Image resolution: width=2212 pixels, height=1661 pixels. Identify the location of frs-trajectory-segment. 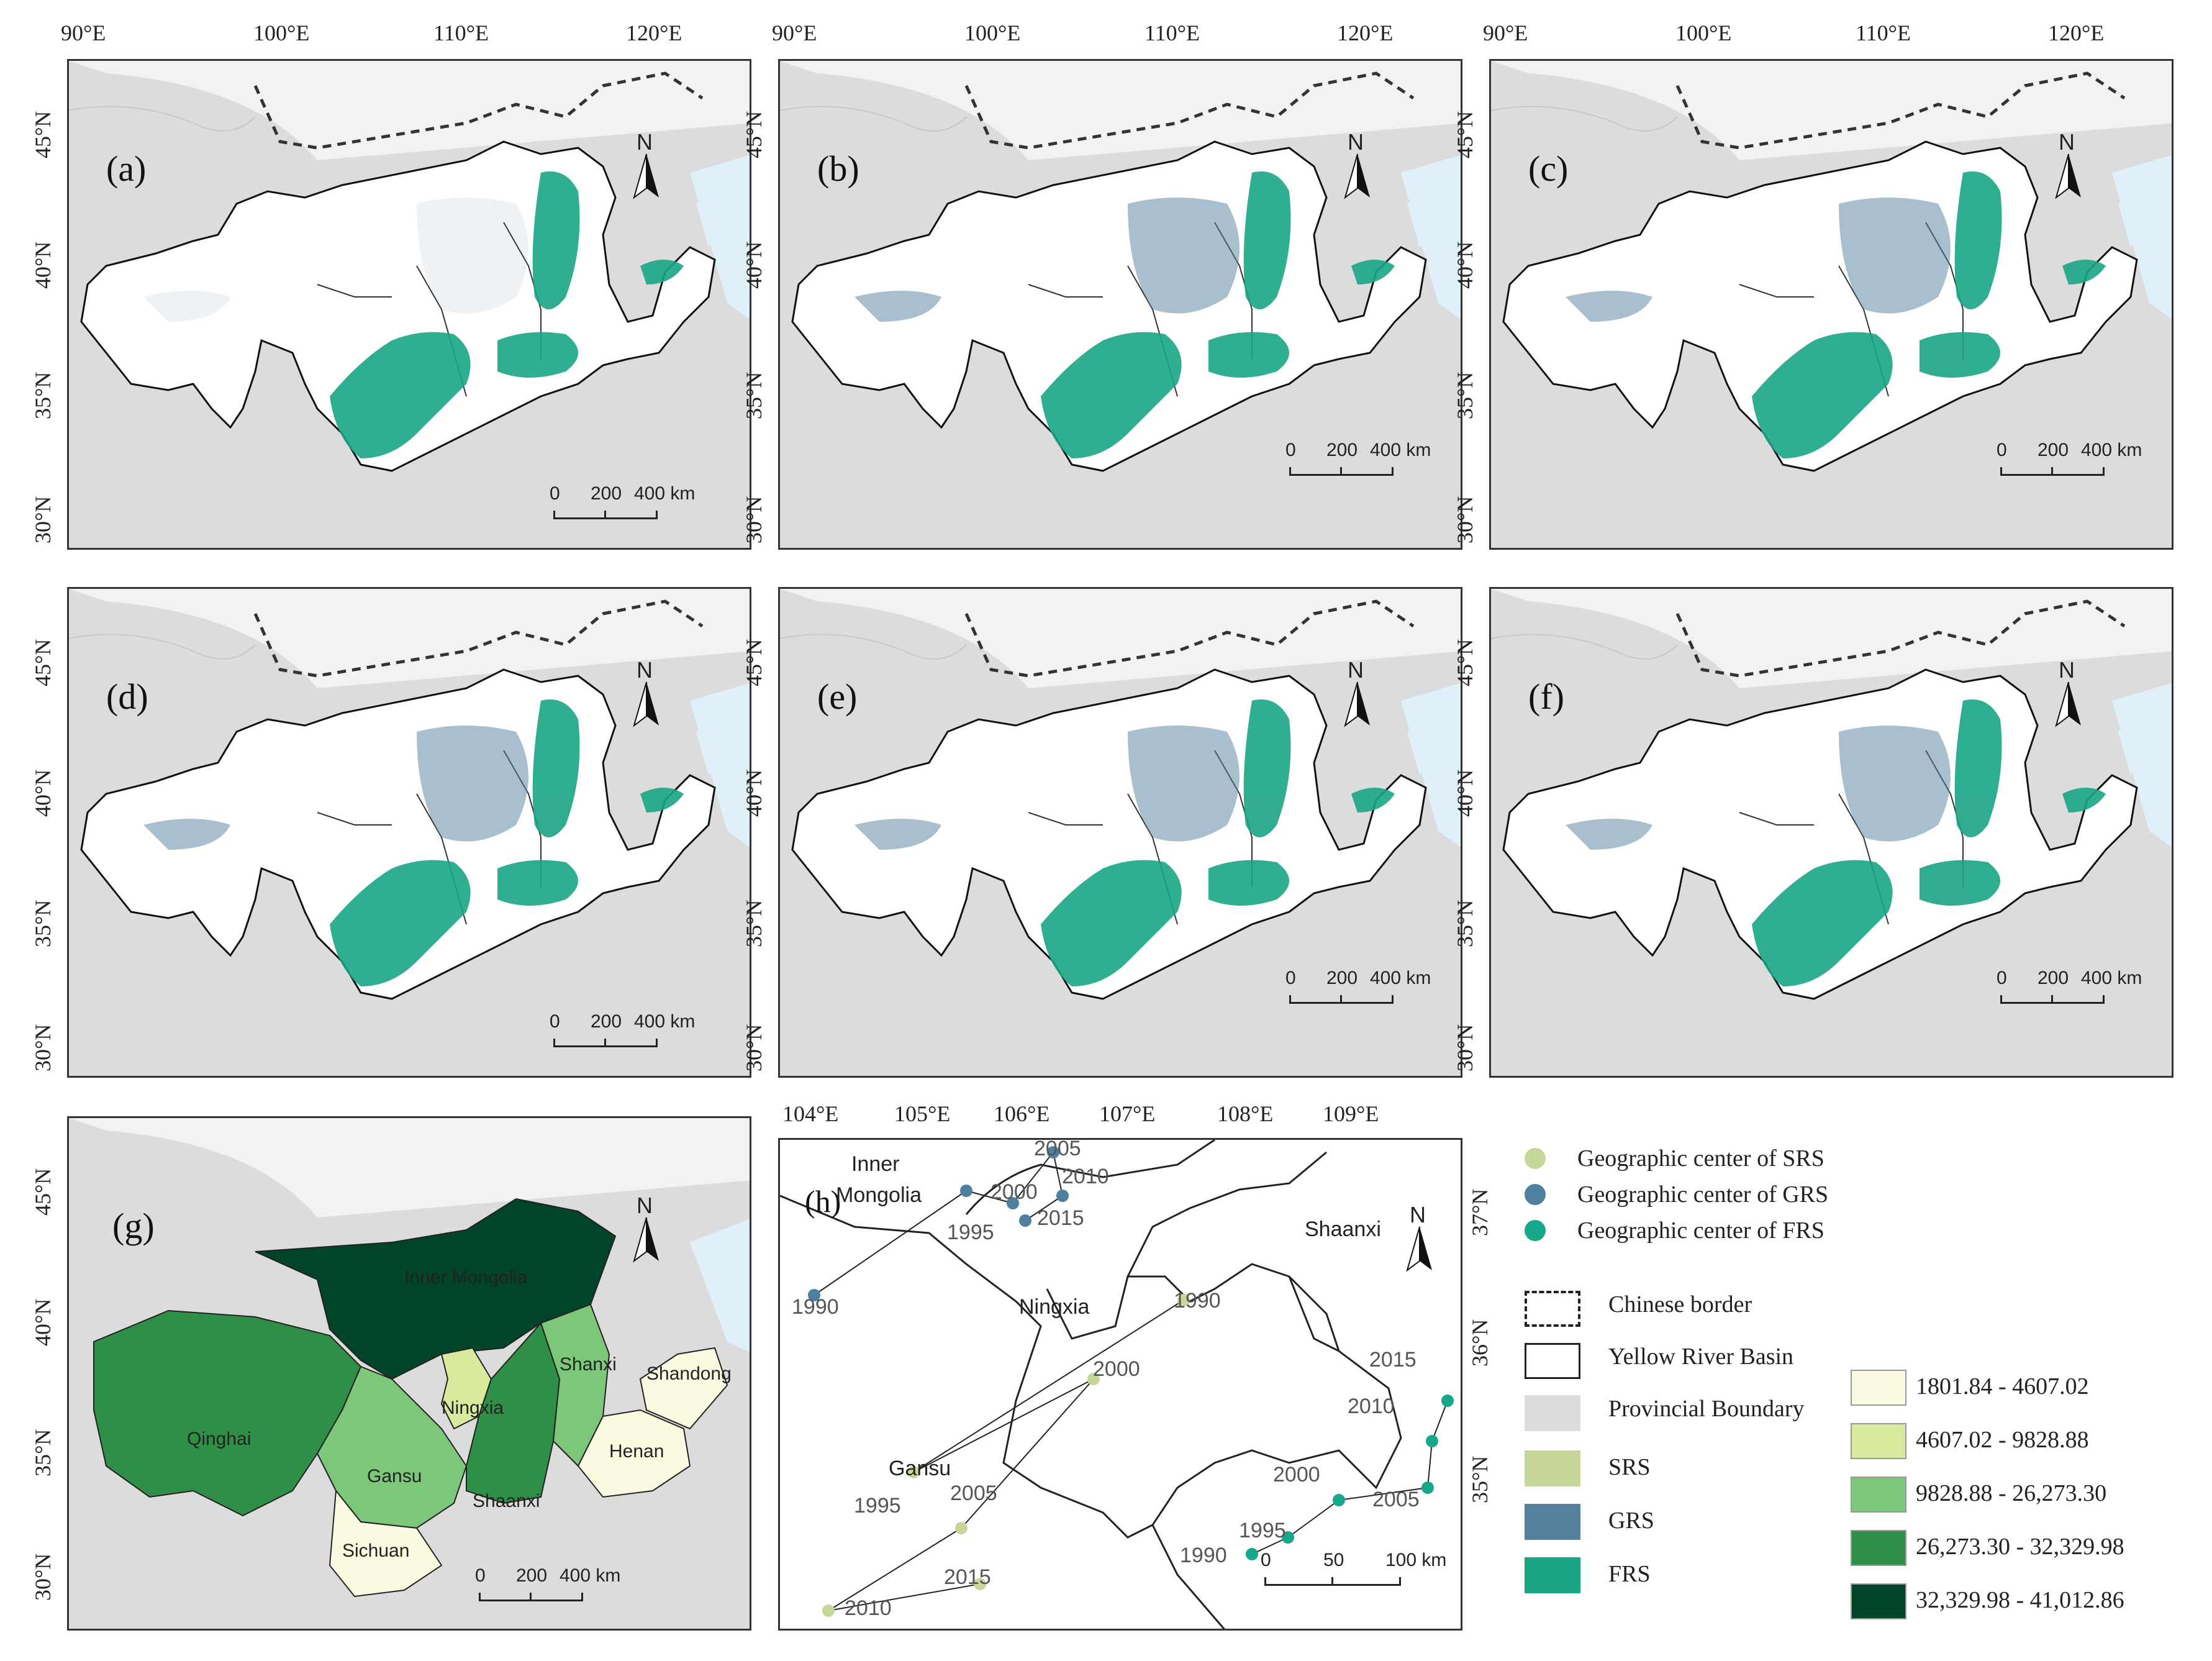
(1313, 1518).